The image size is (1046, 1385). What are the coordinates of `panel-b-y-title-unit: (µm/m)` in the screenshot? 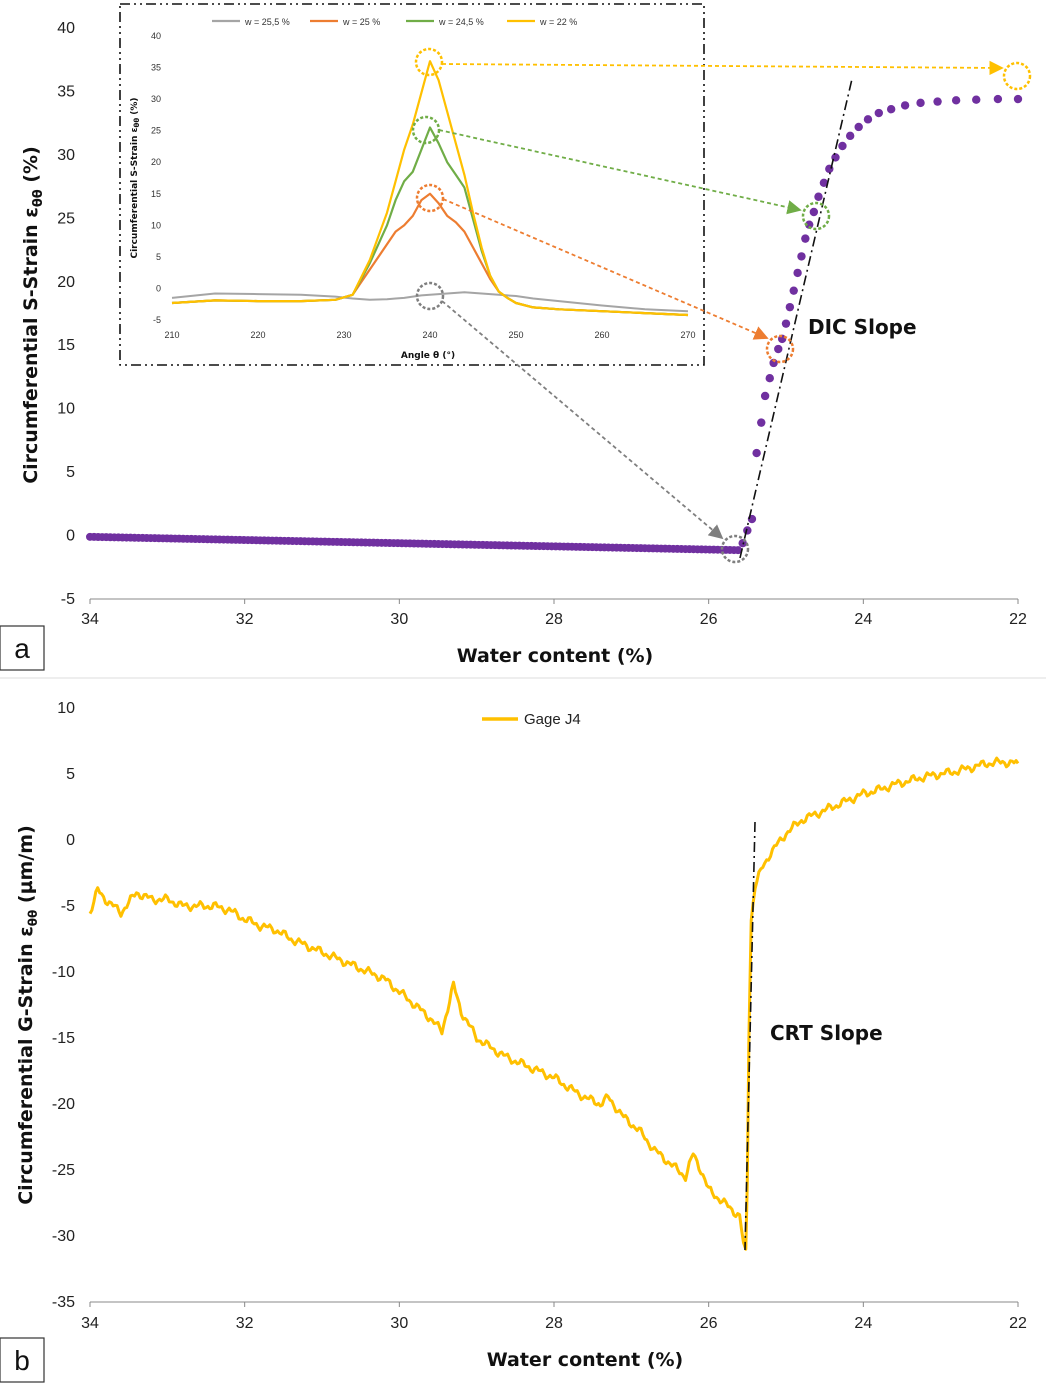 It's located at (26, 867).